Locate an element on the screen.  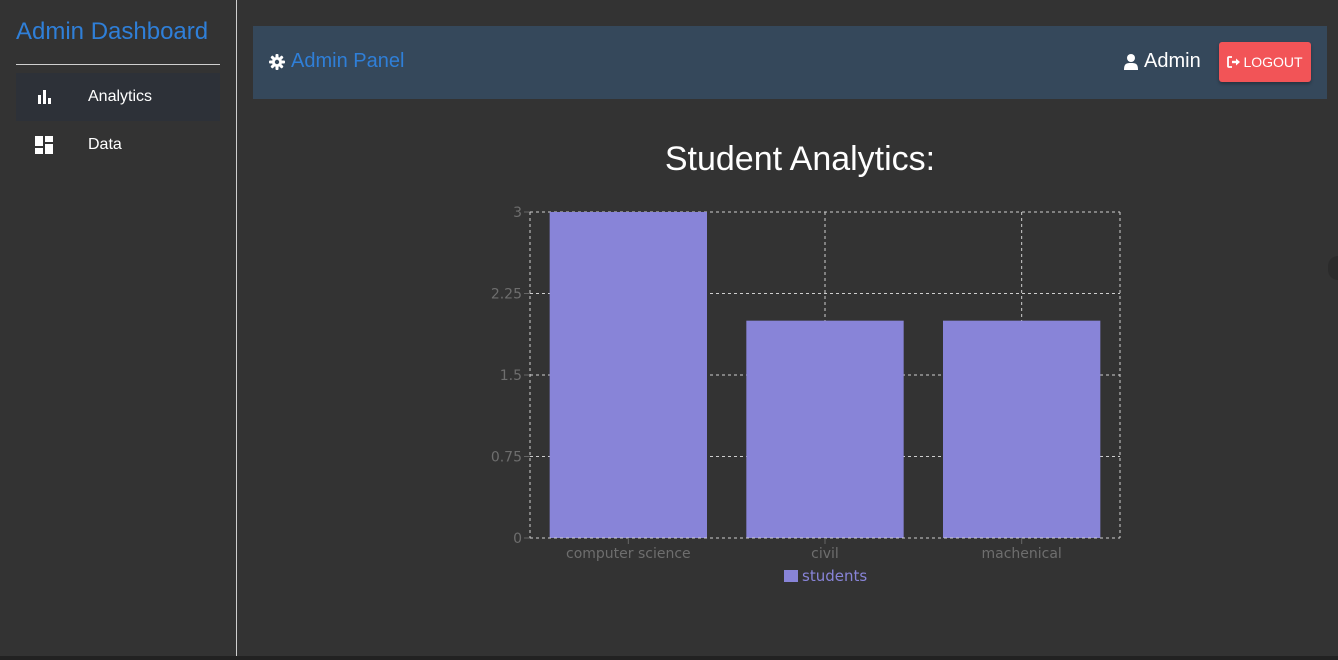
y-tick-label: 3 is located at coordinates (517, 213).